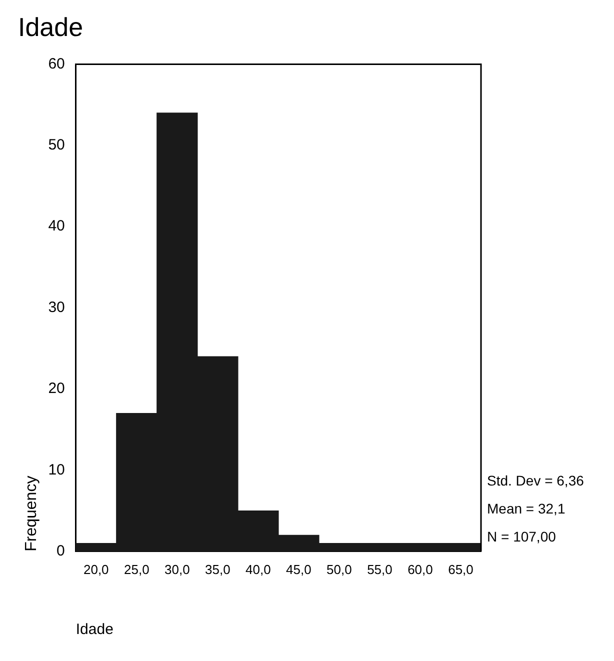  I want to click on x-tick-label: 55,0, so click(379, 569).